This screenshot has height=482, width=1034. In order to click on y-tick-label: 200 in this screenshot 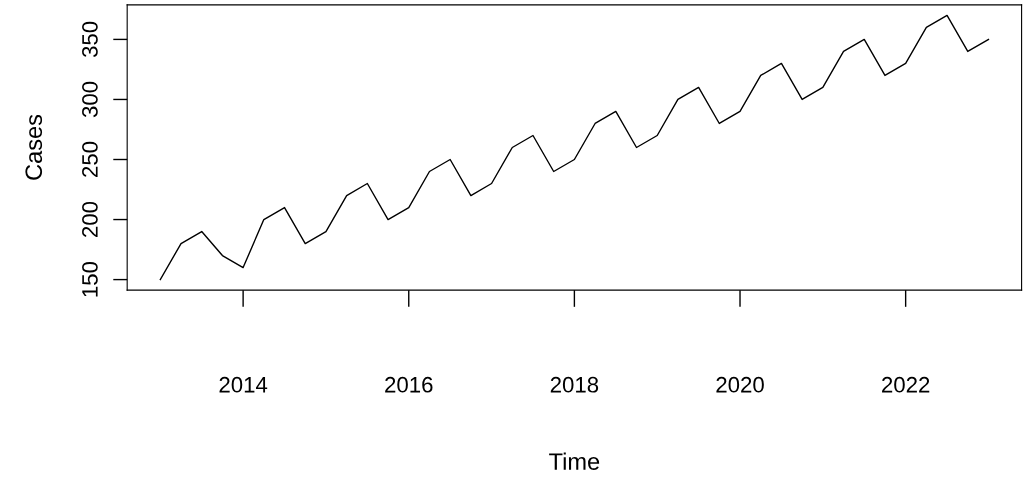, I will do `click(90, 219)`.